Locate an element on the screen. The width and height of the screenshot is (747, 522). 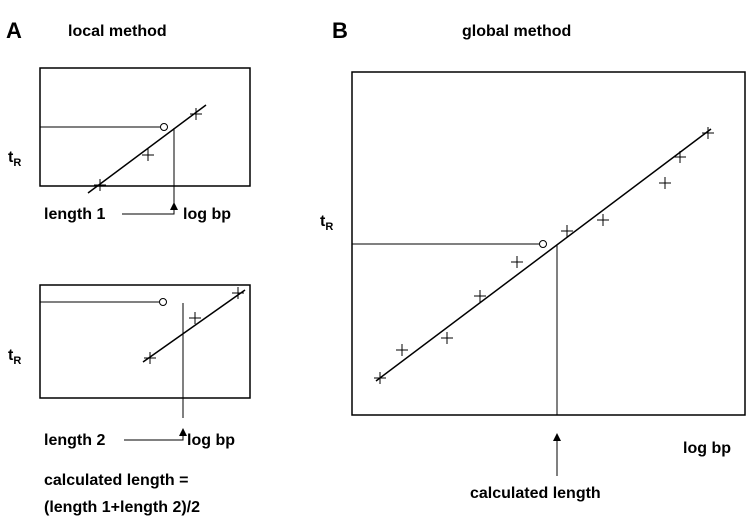
top-plot: tR length 1 log bp is located at coordinates (129, 145).